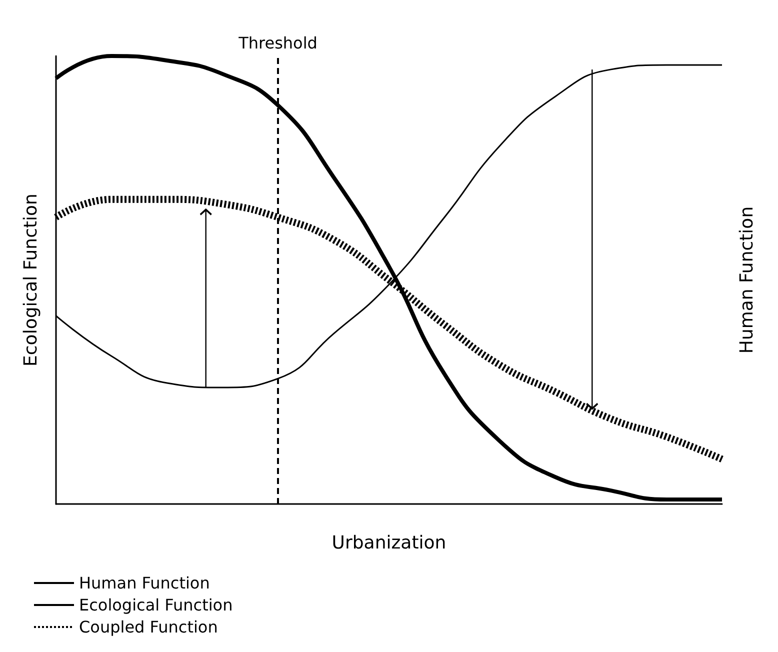 This screenshot has height=652, width=778. What do you see at coordinates (389, 543) in the screenshot?
I see `x-axis-title: Urbanization` at bounding box center [389, 543].